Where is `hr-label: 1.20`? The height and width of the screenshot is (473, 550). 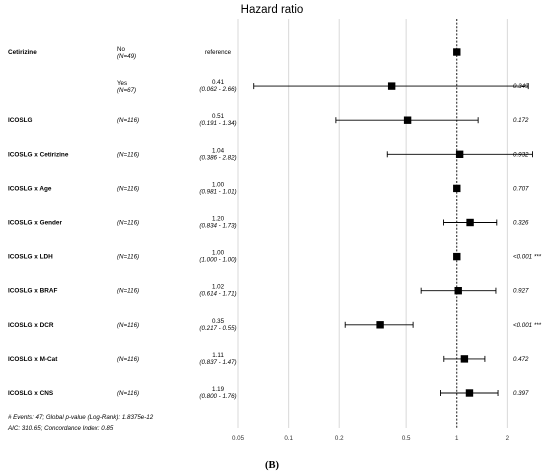
hr-label: 1.20 is located at coordinates (218, 219).